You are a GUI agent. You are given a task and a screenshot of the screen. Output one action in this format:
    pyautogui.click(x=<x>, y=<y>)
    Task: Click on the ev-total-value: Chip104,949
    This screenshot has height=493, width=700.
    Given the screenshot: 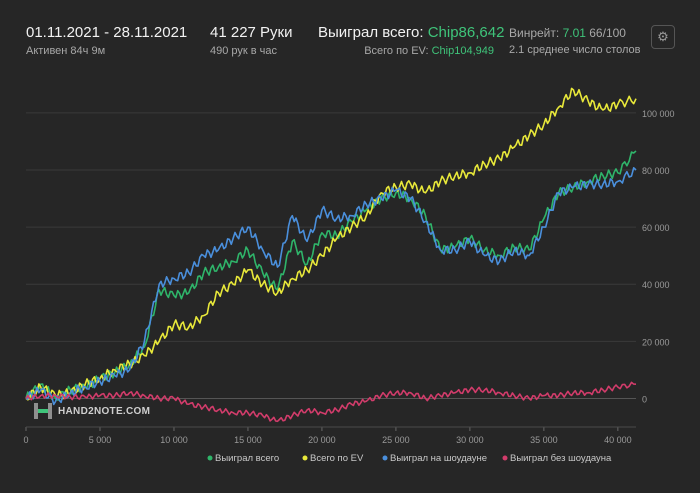 What is the action you would take?
    pyautogui.click(x=462, y=51)
    